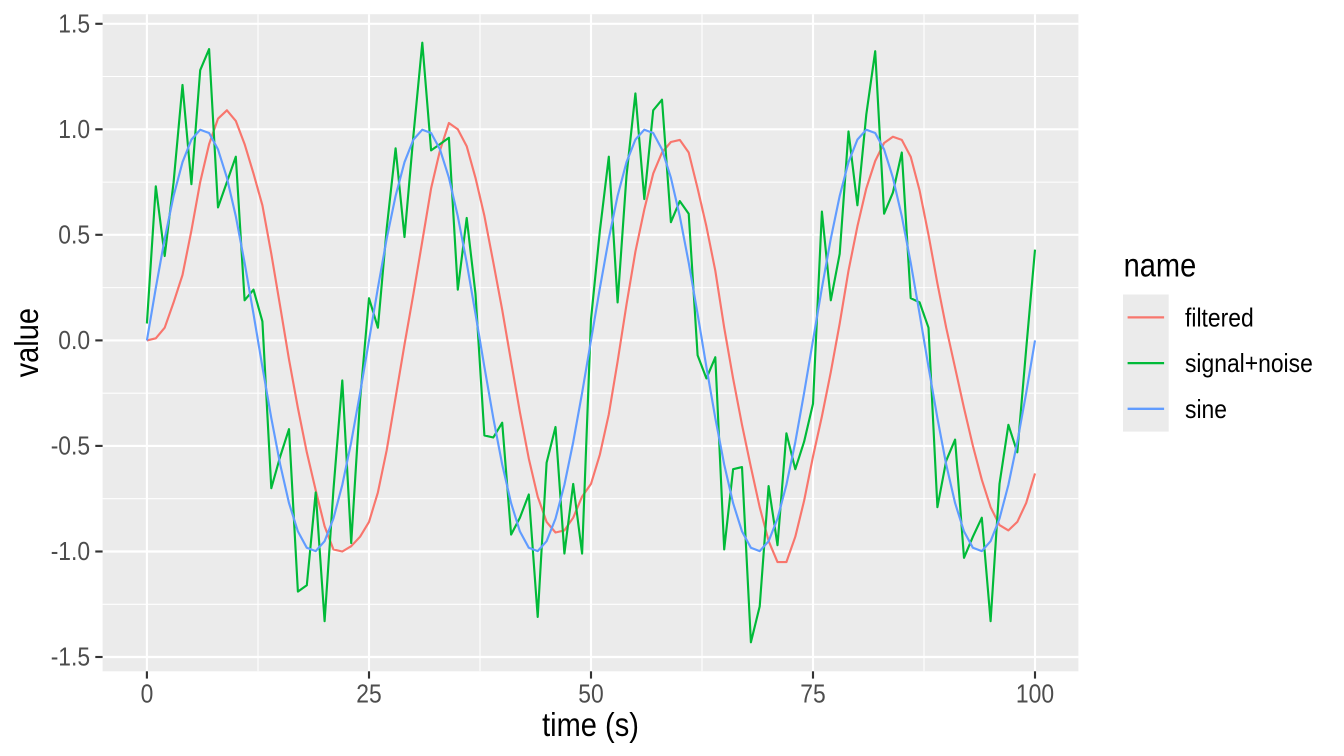 Image resolution: width=1344 pixels, height=756 pixels. What do you see at coordinates (70, 551) in the screenshot?
I see `svg-text: -1.0` at bounding box center [70, 551].